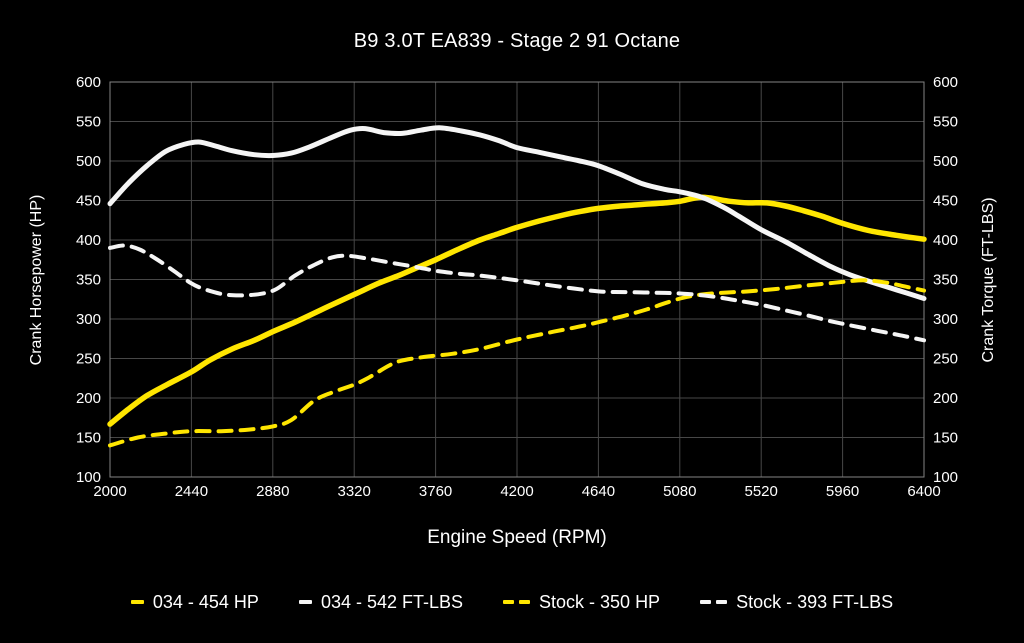 Image resolution: width=1024 pixels, height=643 pixels. I want to click on left-tick-label: 450, so click(88, 201).